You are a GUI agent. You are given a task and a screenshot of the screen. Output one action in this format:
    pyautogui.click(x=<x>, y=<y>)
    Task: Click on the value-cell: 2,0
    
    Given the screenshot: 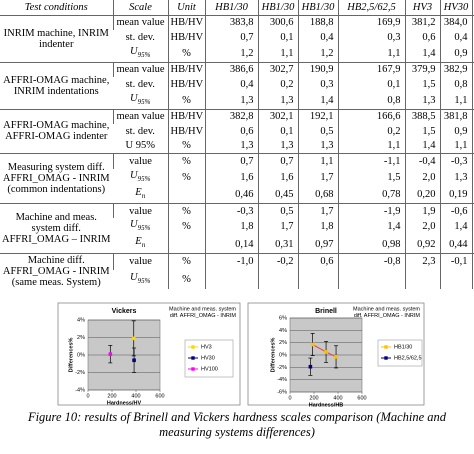 What is the action you would take?
    pyautogui.click(x=422, y=227)
    